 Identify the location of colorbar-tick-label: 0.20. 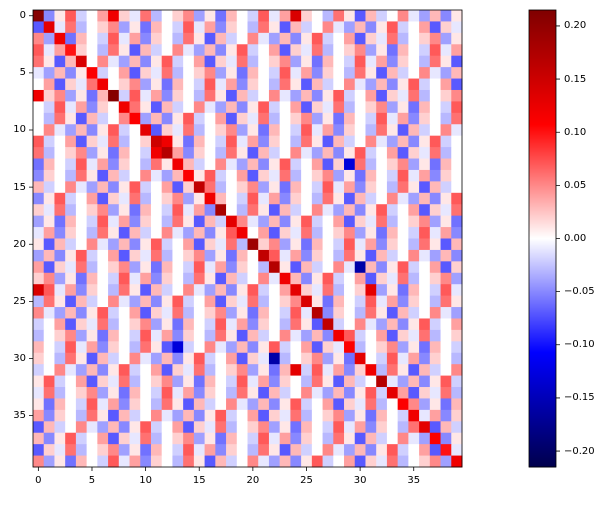
(575, 26).